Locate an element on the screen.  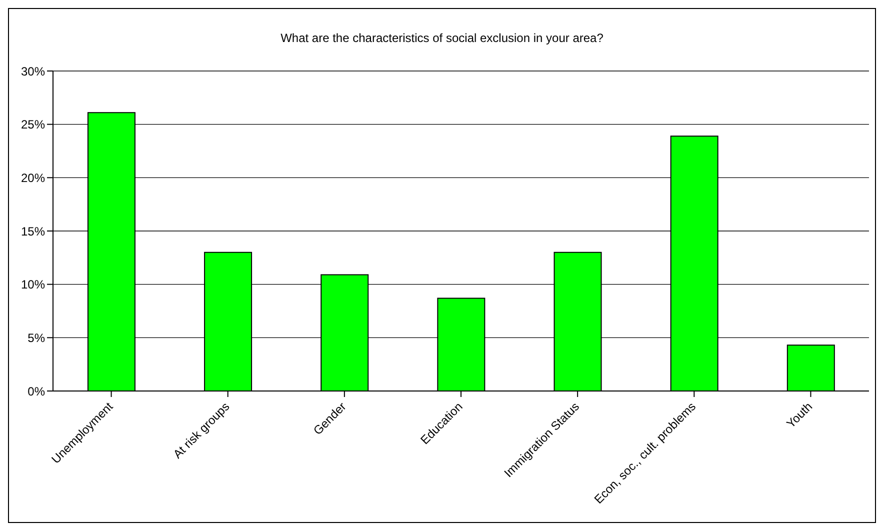
y-tick-label: 15% is located at coordinates (33, 231).